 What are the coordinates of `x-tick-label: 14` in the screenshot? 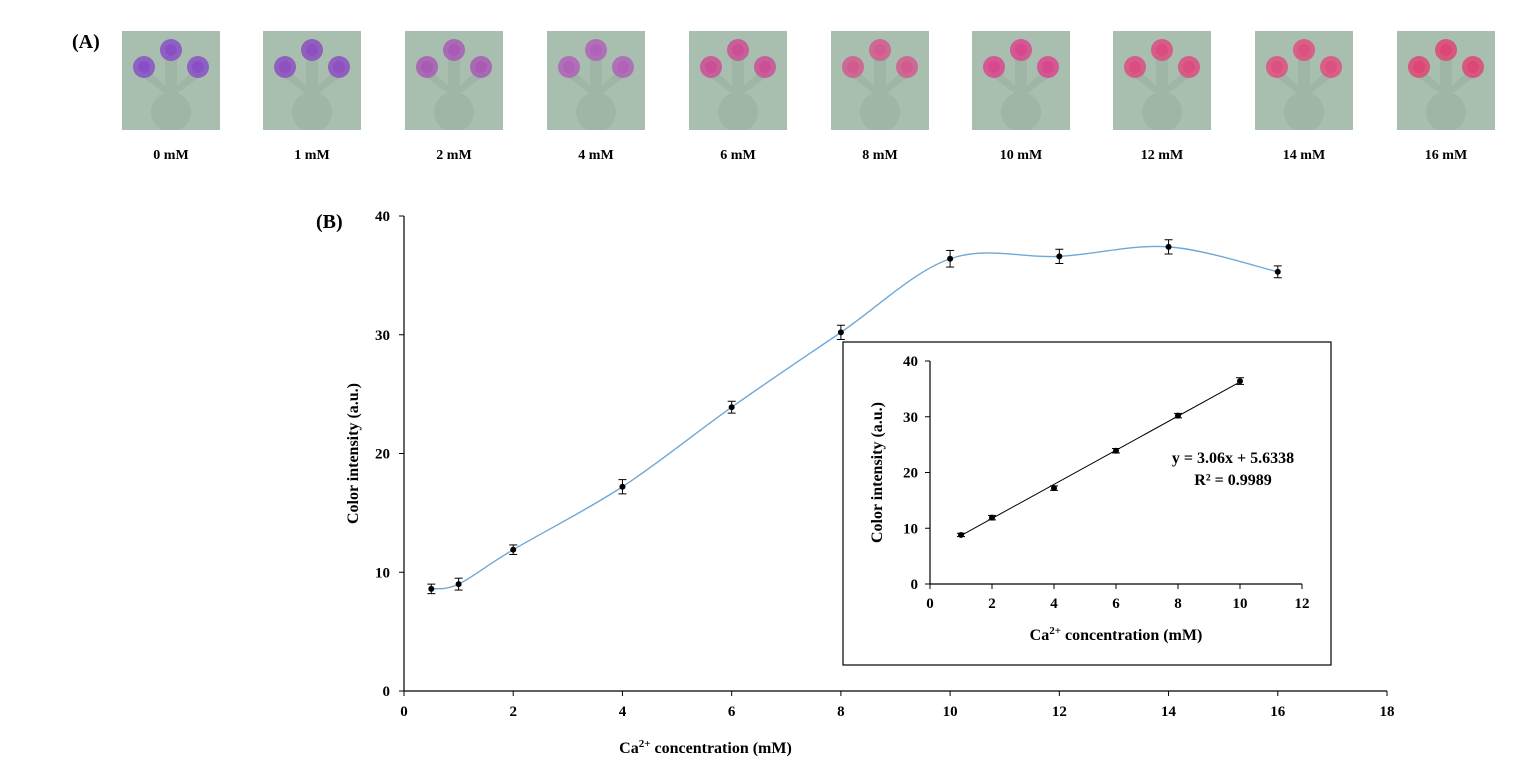 It's located at (1169, 712).